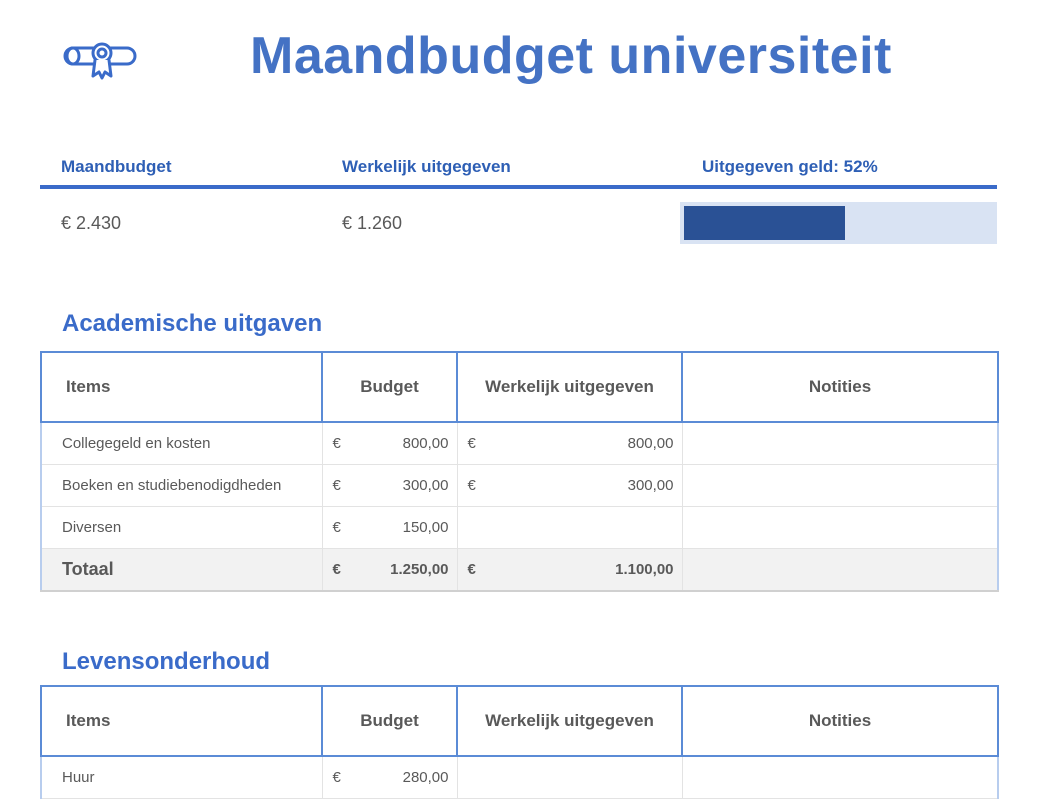 The width and height of the screenshot is (1038, 800). I want to click on spent-amount: 300,00, so click(650, 485).